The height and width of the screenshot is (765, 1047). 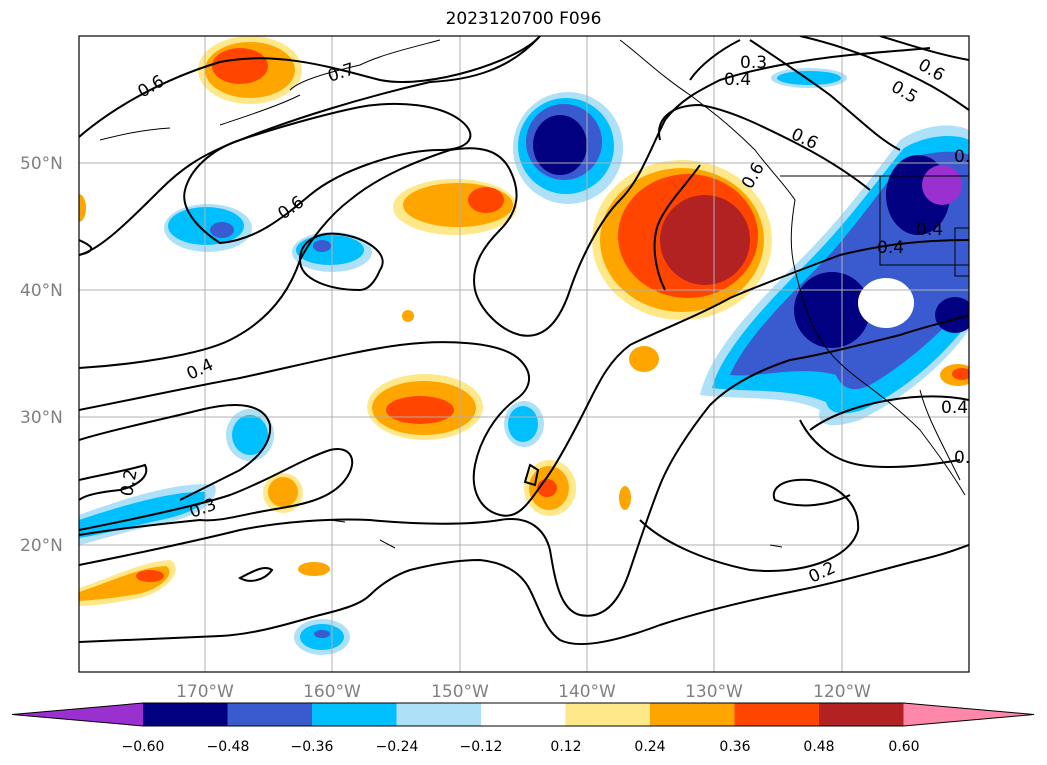 I want to click on colorbar-tick: 0.24, so click(x=649, y=747).